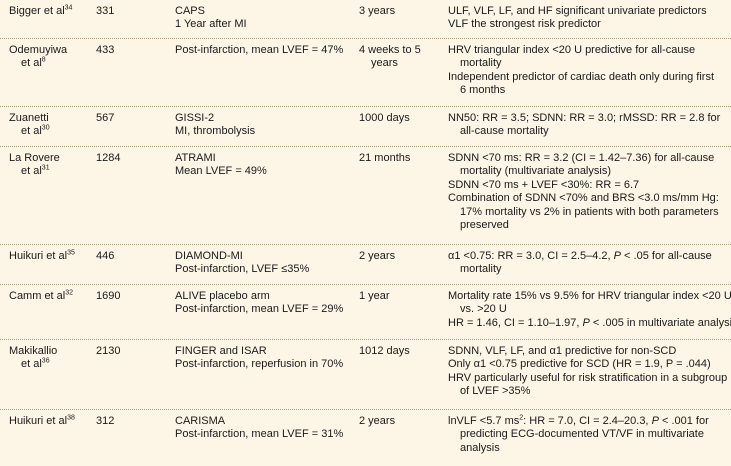  Describe the element at coordinates (41, 10) in the screenshot. I see `study-cell: Bigger et al34` at that location.